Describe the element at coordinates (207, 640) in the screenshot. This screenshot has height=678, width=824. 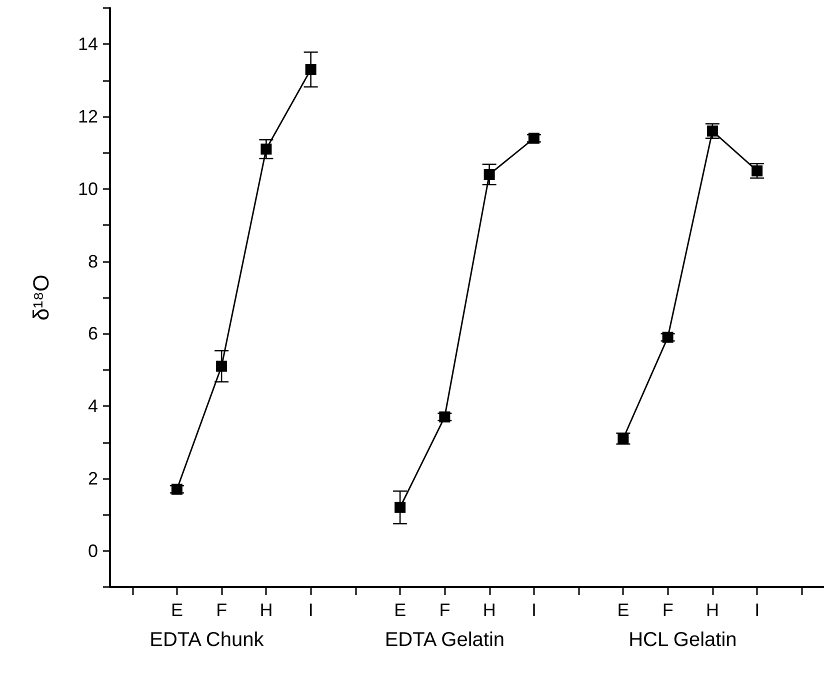
I see `text: EDTA Chunk` at that location.